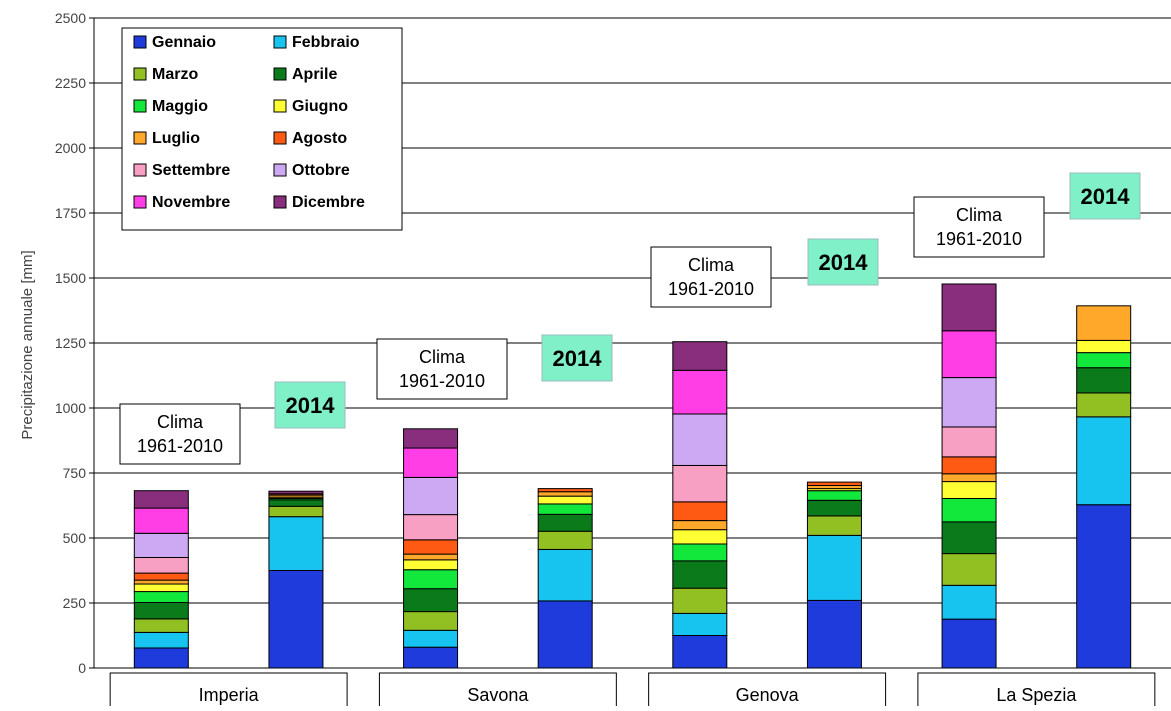  I want to click on y-tick-label: 0, so click(82, 668).